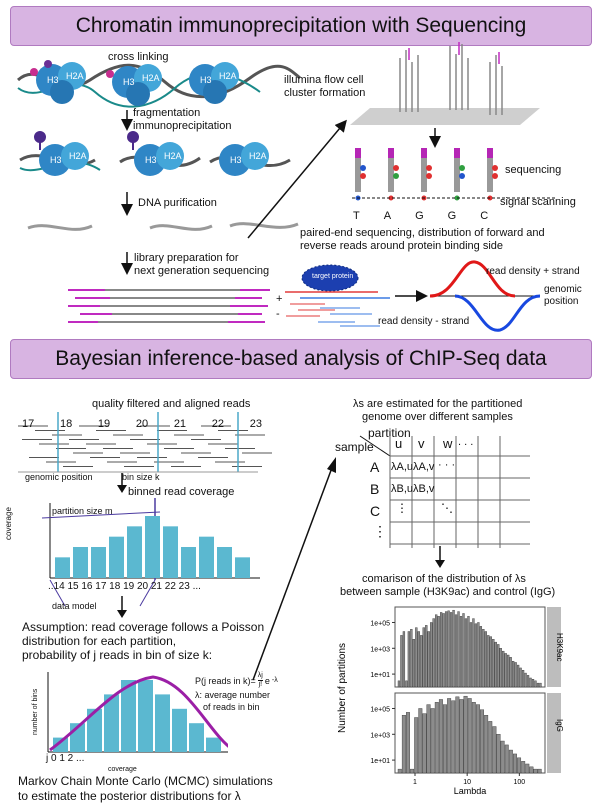  What do you see at coordinates (380, 649) in the screenshot?
I see `y-tick-label: 1e+03` at bounding box center [380, 649].